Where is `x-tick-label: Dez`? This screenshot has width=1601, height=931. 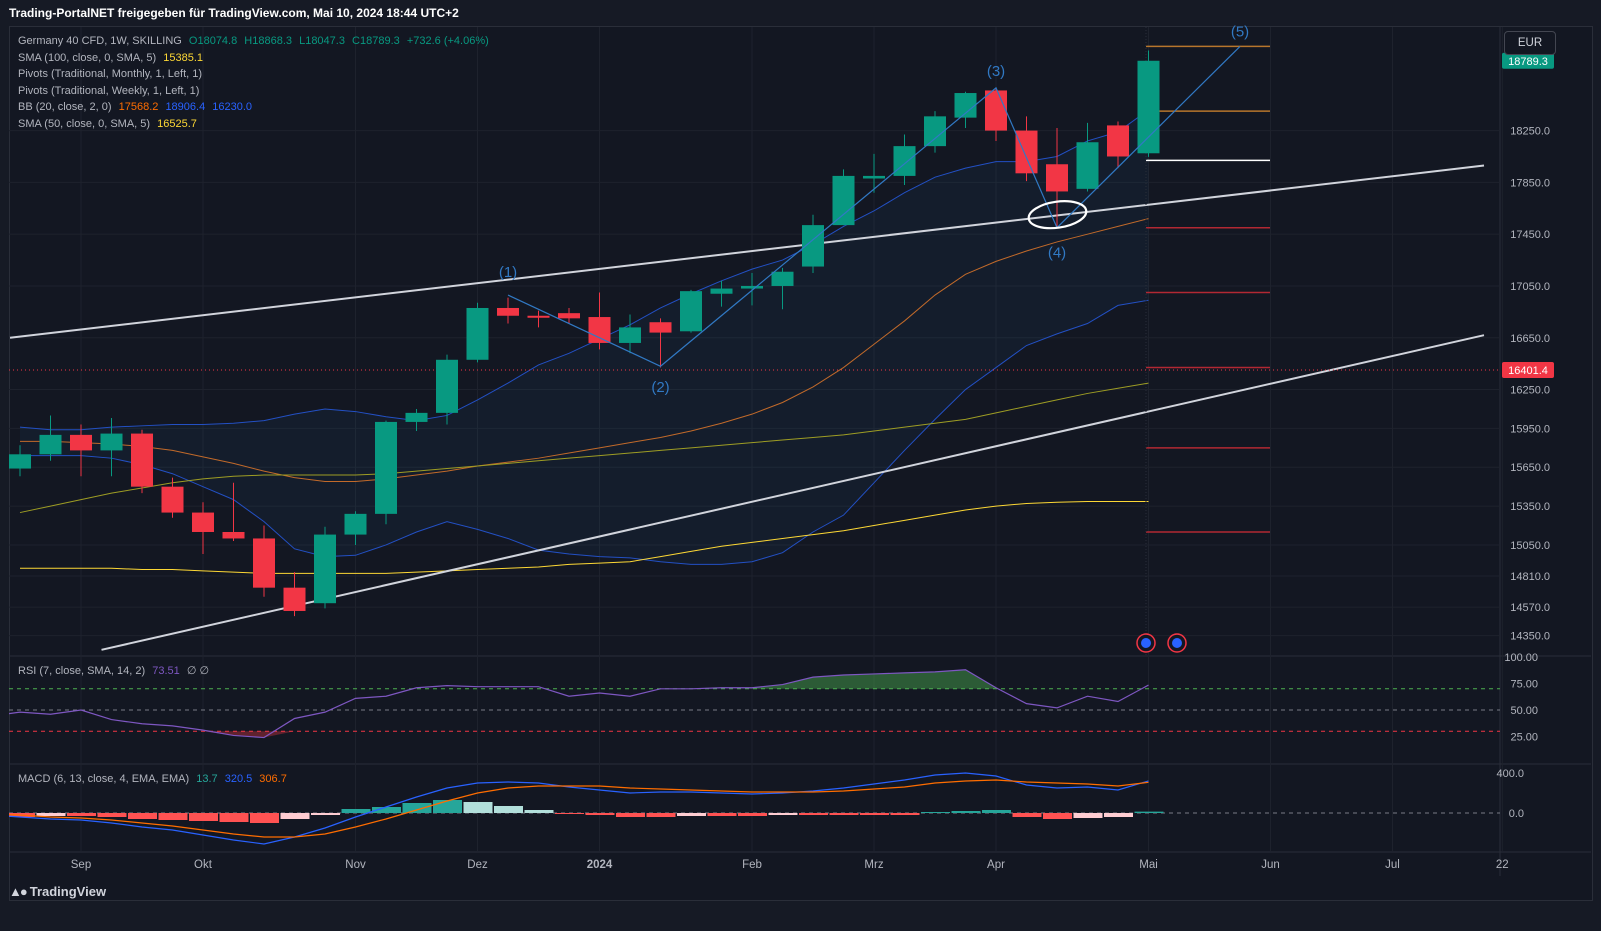 x-tick-label: Dez is located at coordinates (477, 865).